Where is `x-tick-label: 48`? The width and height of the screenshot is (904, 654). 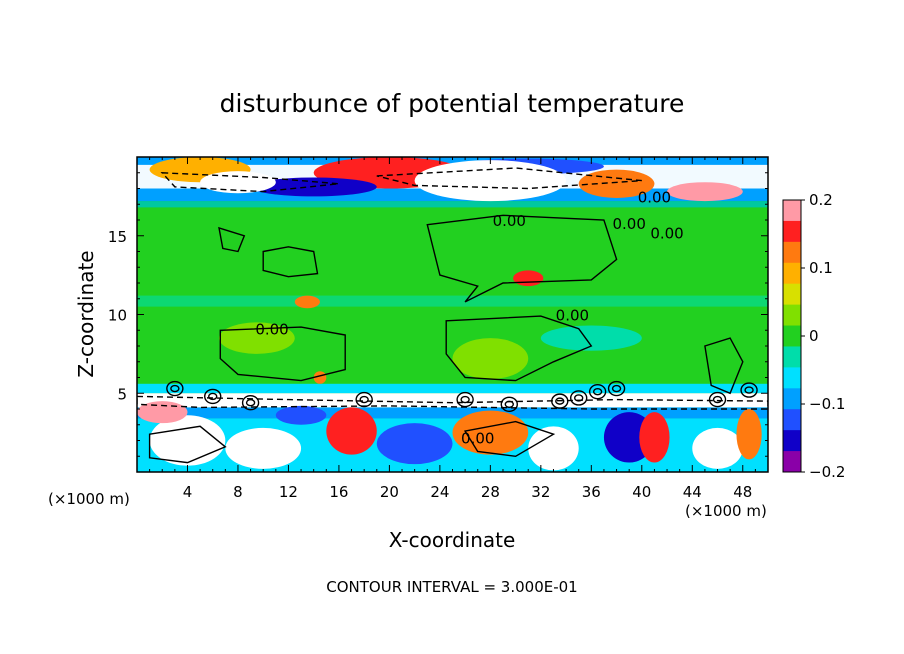
x-tick-label: 48 is located at coordinates (742, 492).